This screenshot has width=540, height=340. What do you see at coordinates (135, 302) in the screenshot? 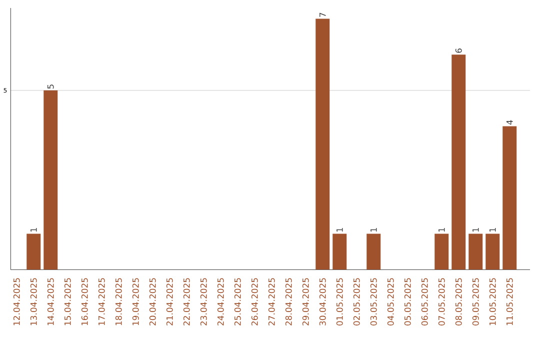
I see `x-tick-label: 19.04.2025` at bounding box center [135, 302].